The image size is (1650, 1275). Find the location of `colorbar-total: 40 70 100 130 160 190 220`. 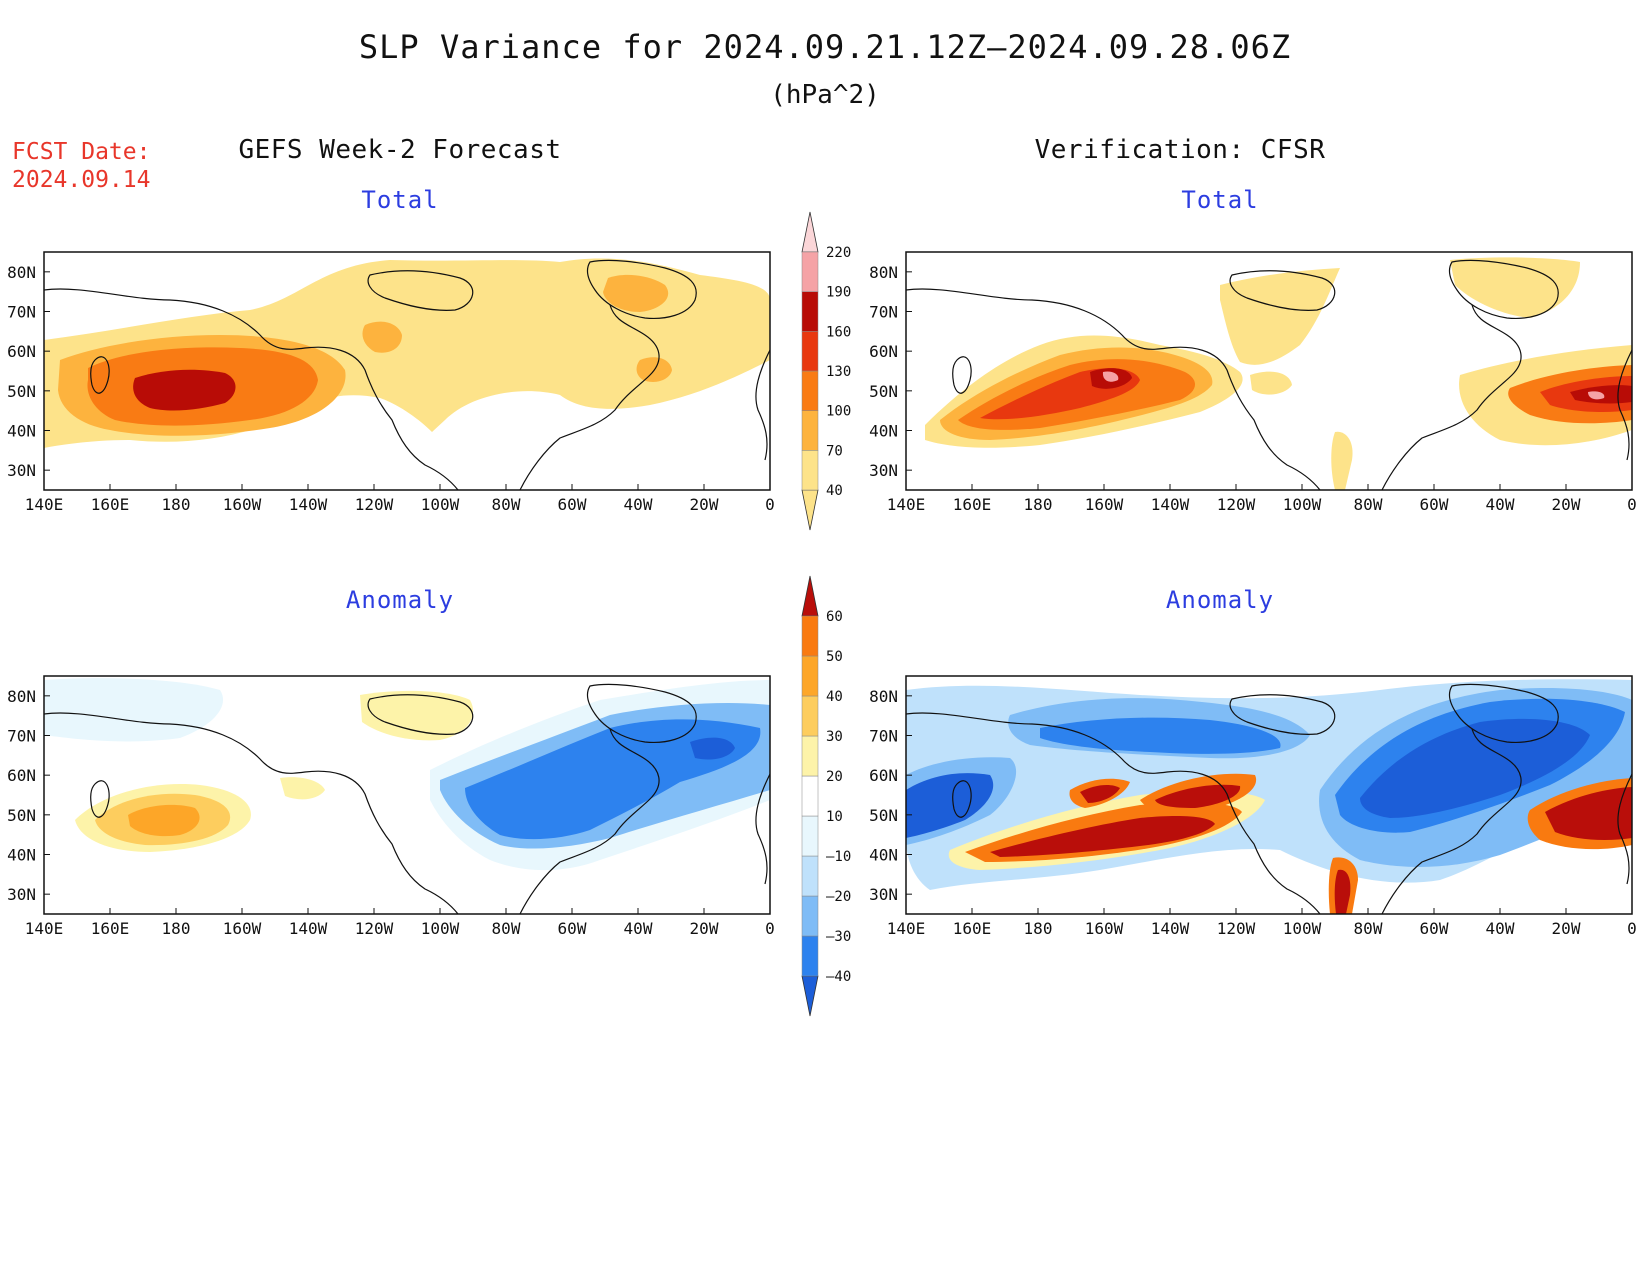

colorbar-total: 40 70 100 130 160 190 220 is located at coordinates (826, 371).